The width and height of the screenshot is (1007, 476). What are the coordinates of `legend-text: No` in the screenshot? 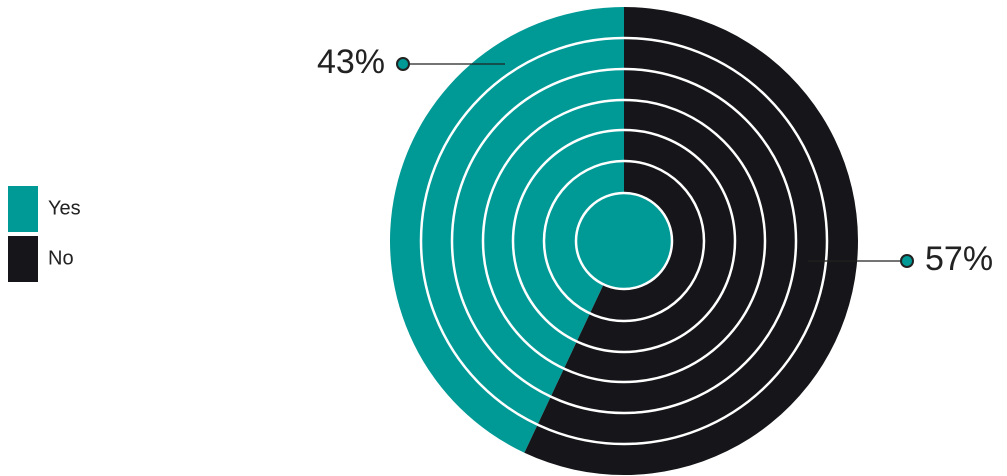 It's located at (61, 258).